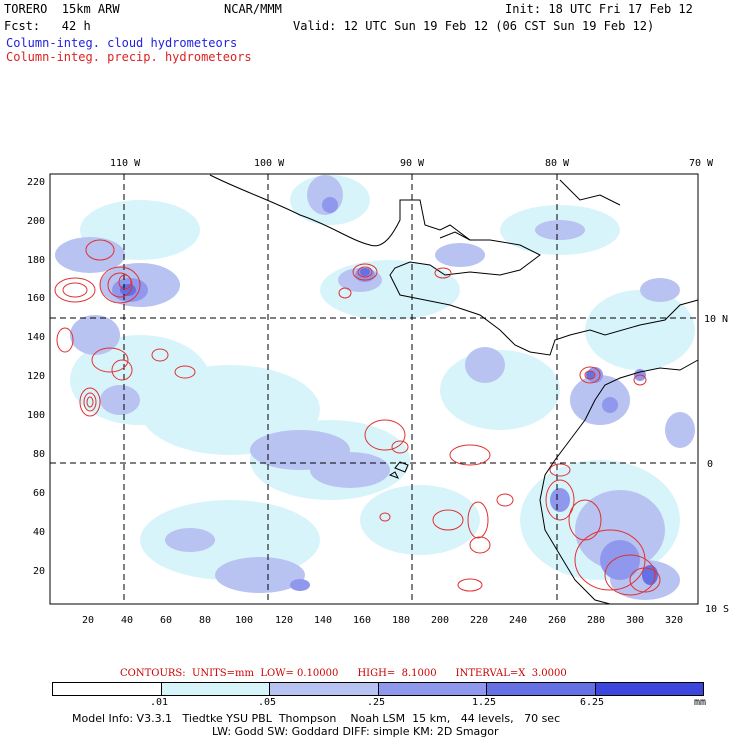 Image resolution: width=740 pixels, height=740 pixels. Describe the element at coordinates (518, 620) in the screenshot. I see `x-tick: 240` at that location.